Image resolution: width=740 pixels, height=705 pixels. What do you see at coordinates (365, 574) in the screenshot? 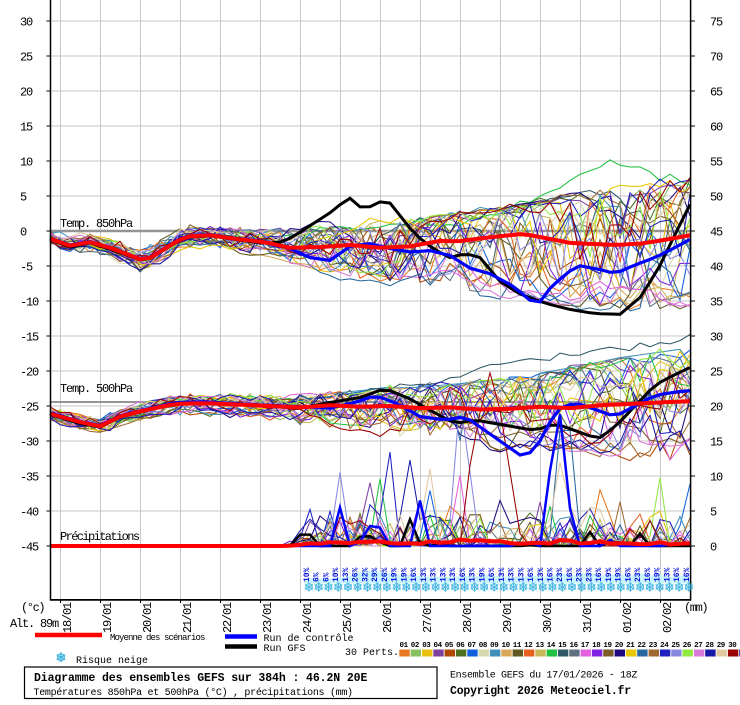
I see `svg-text: 32%` at bounding box center [365, 574].